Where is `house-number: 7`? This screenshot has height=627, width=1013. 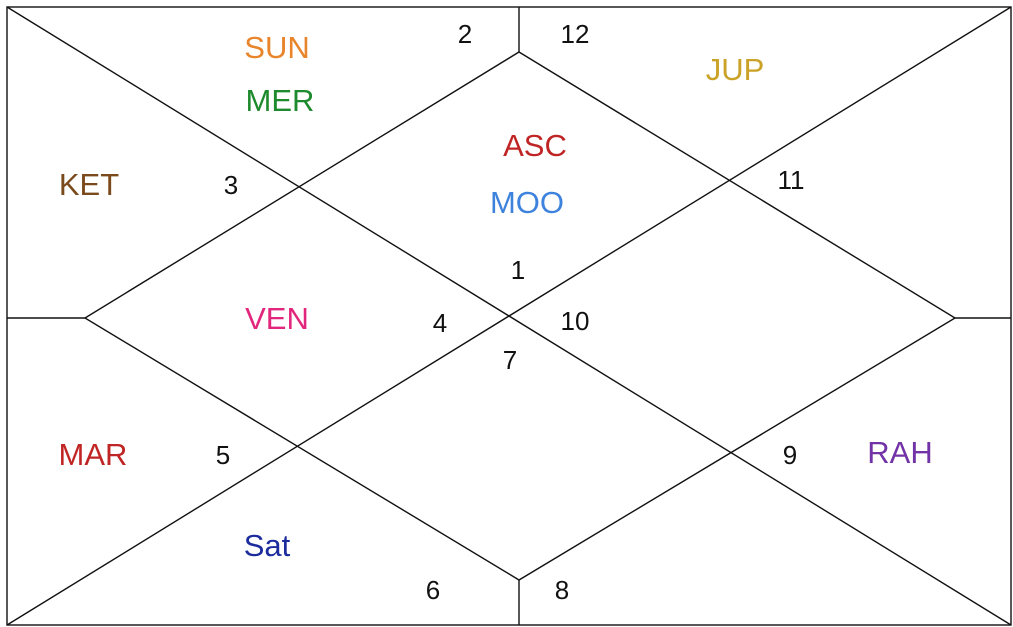 house-number: 7 is located at coordinates (510, 360).